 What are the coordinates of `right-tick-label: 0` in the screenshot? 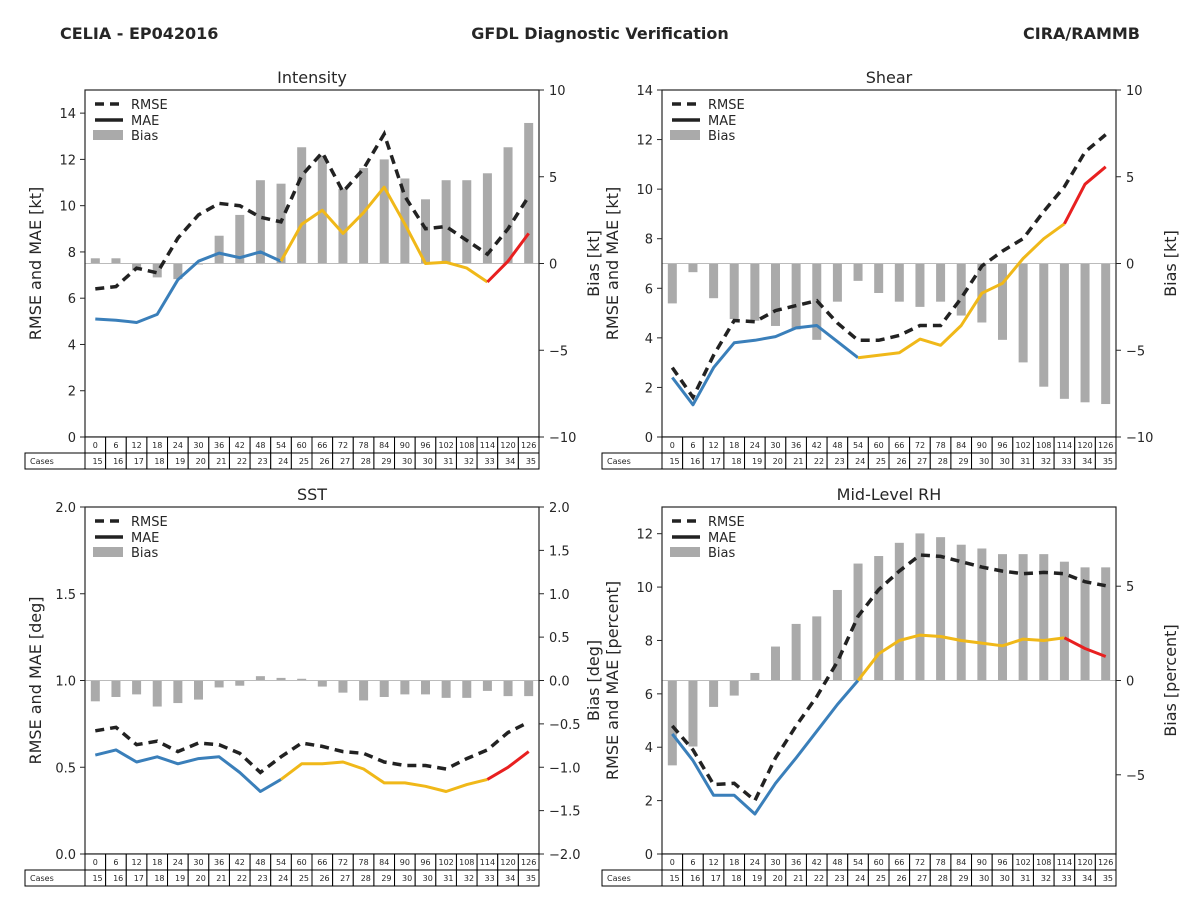 It's located at (1130, 682).